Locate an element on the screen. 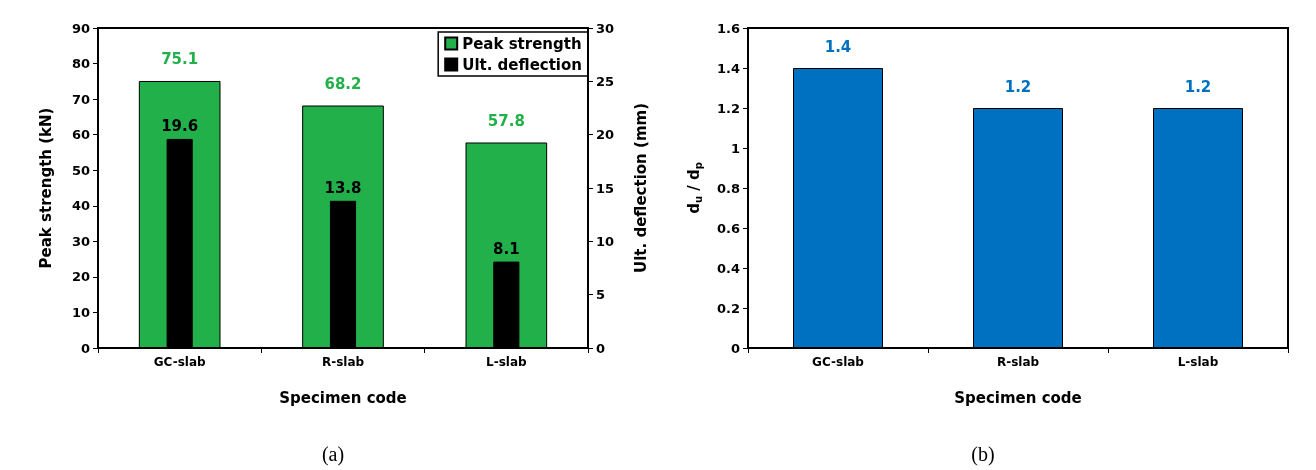 The width and height of the screenshot is (1316, 470). y-axis-title: Peak strength (kN) is located at coordinates (45, 188).